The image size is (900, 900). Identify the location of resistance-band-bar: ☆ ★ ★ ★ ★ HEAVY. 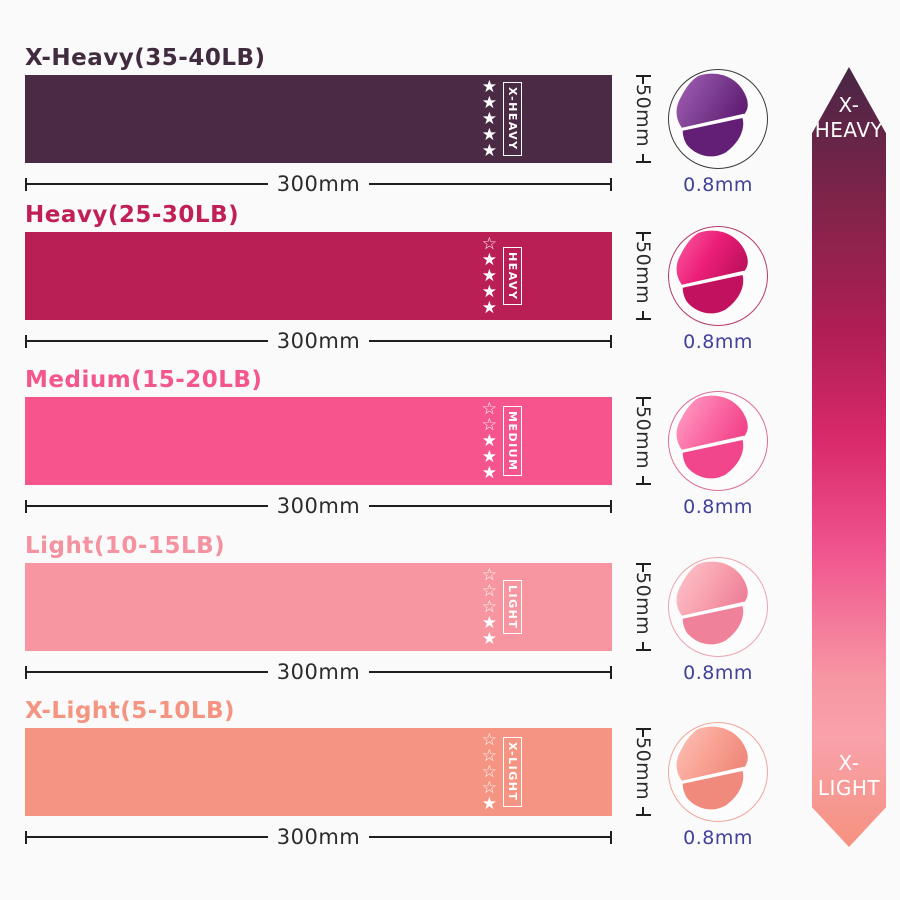
(318, 276).